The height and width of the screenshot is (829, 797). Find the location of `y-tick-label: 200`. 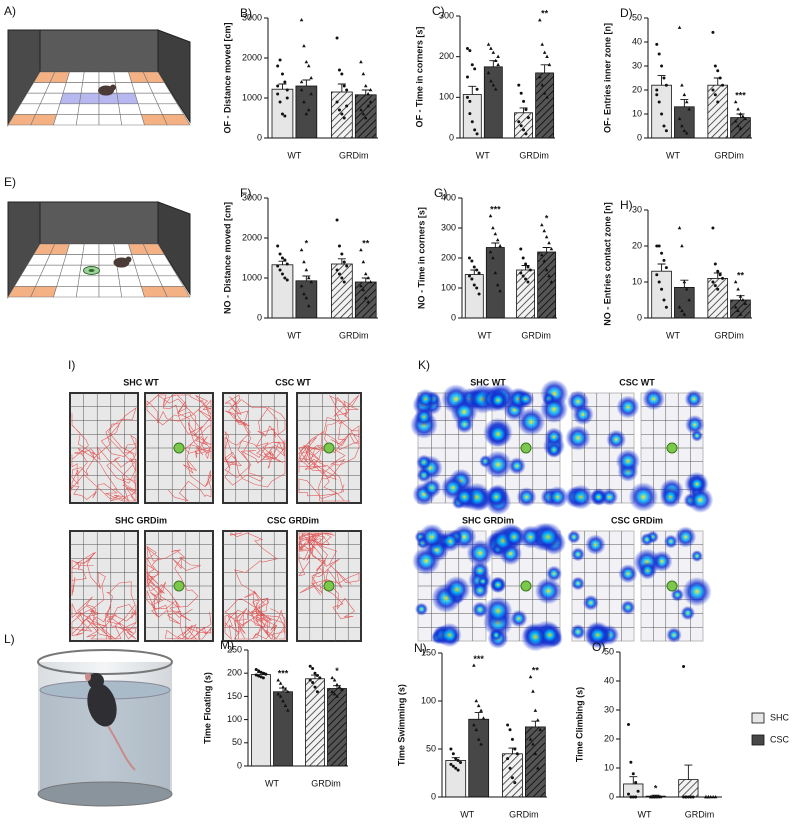

y-tick-label: 200 is located at coordinates (234, 673).